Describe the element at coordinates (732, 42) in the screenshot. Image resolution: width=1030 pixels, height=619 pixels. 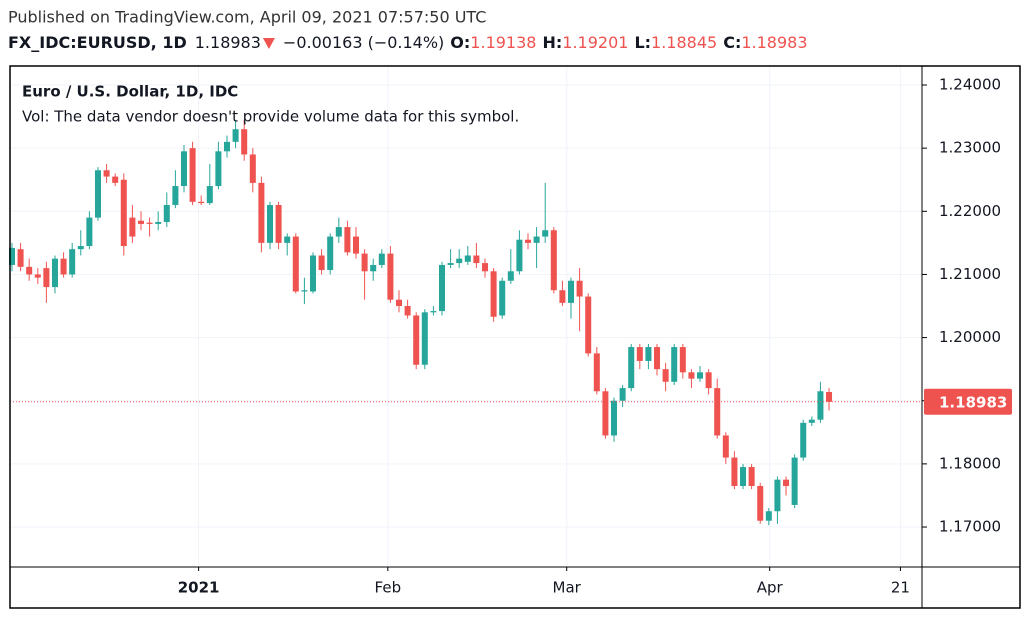
I see `ohlc-key: C:` at that location.